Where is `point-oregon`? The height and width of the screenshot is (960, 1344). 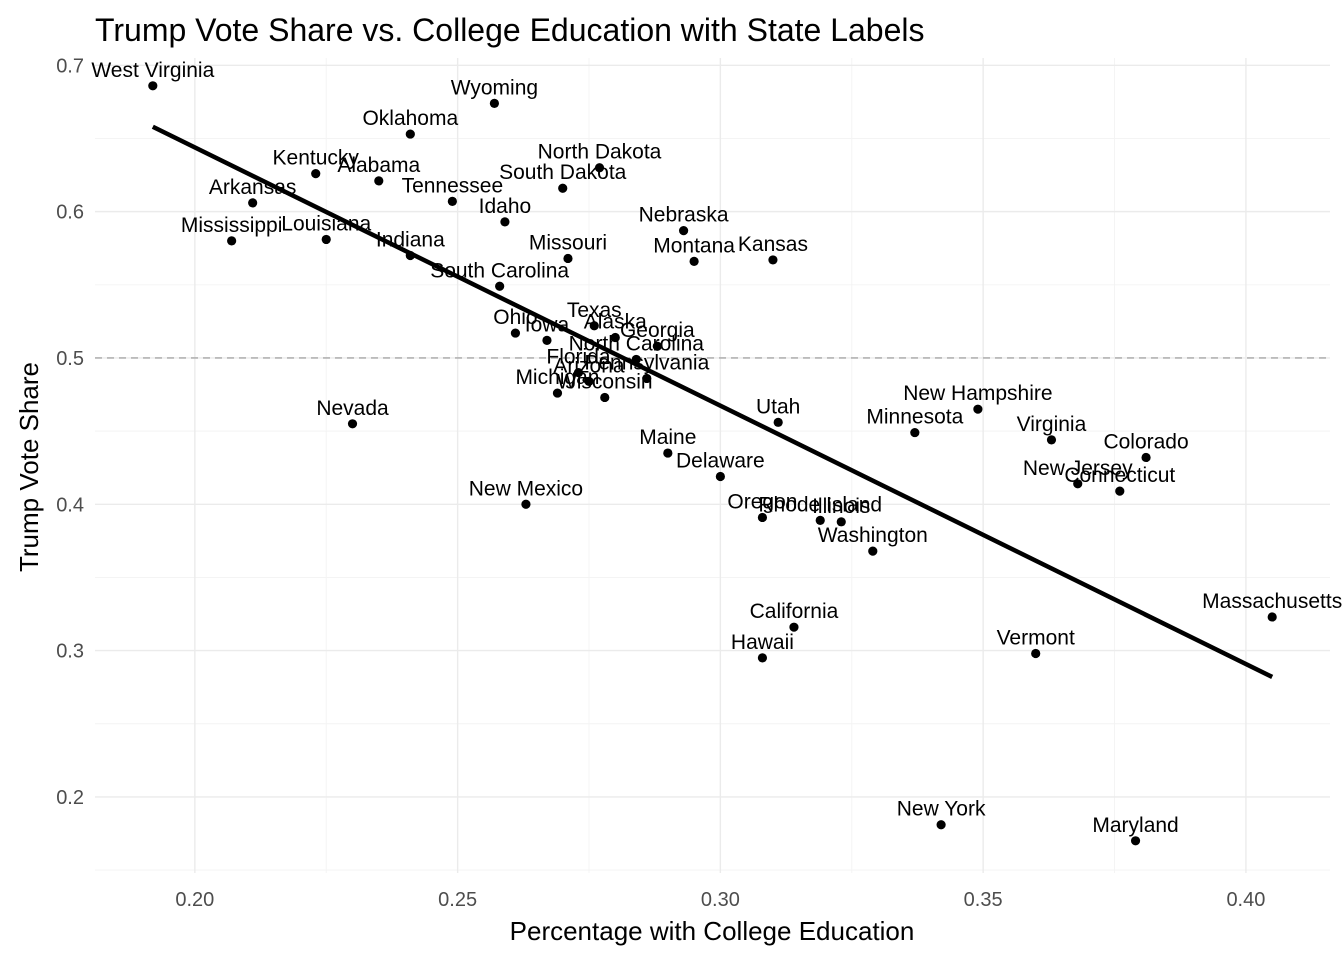 point-oregon is located at coordinates (762, 517).